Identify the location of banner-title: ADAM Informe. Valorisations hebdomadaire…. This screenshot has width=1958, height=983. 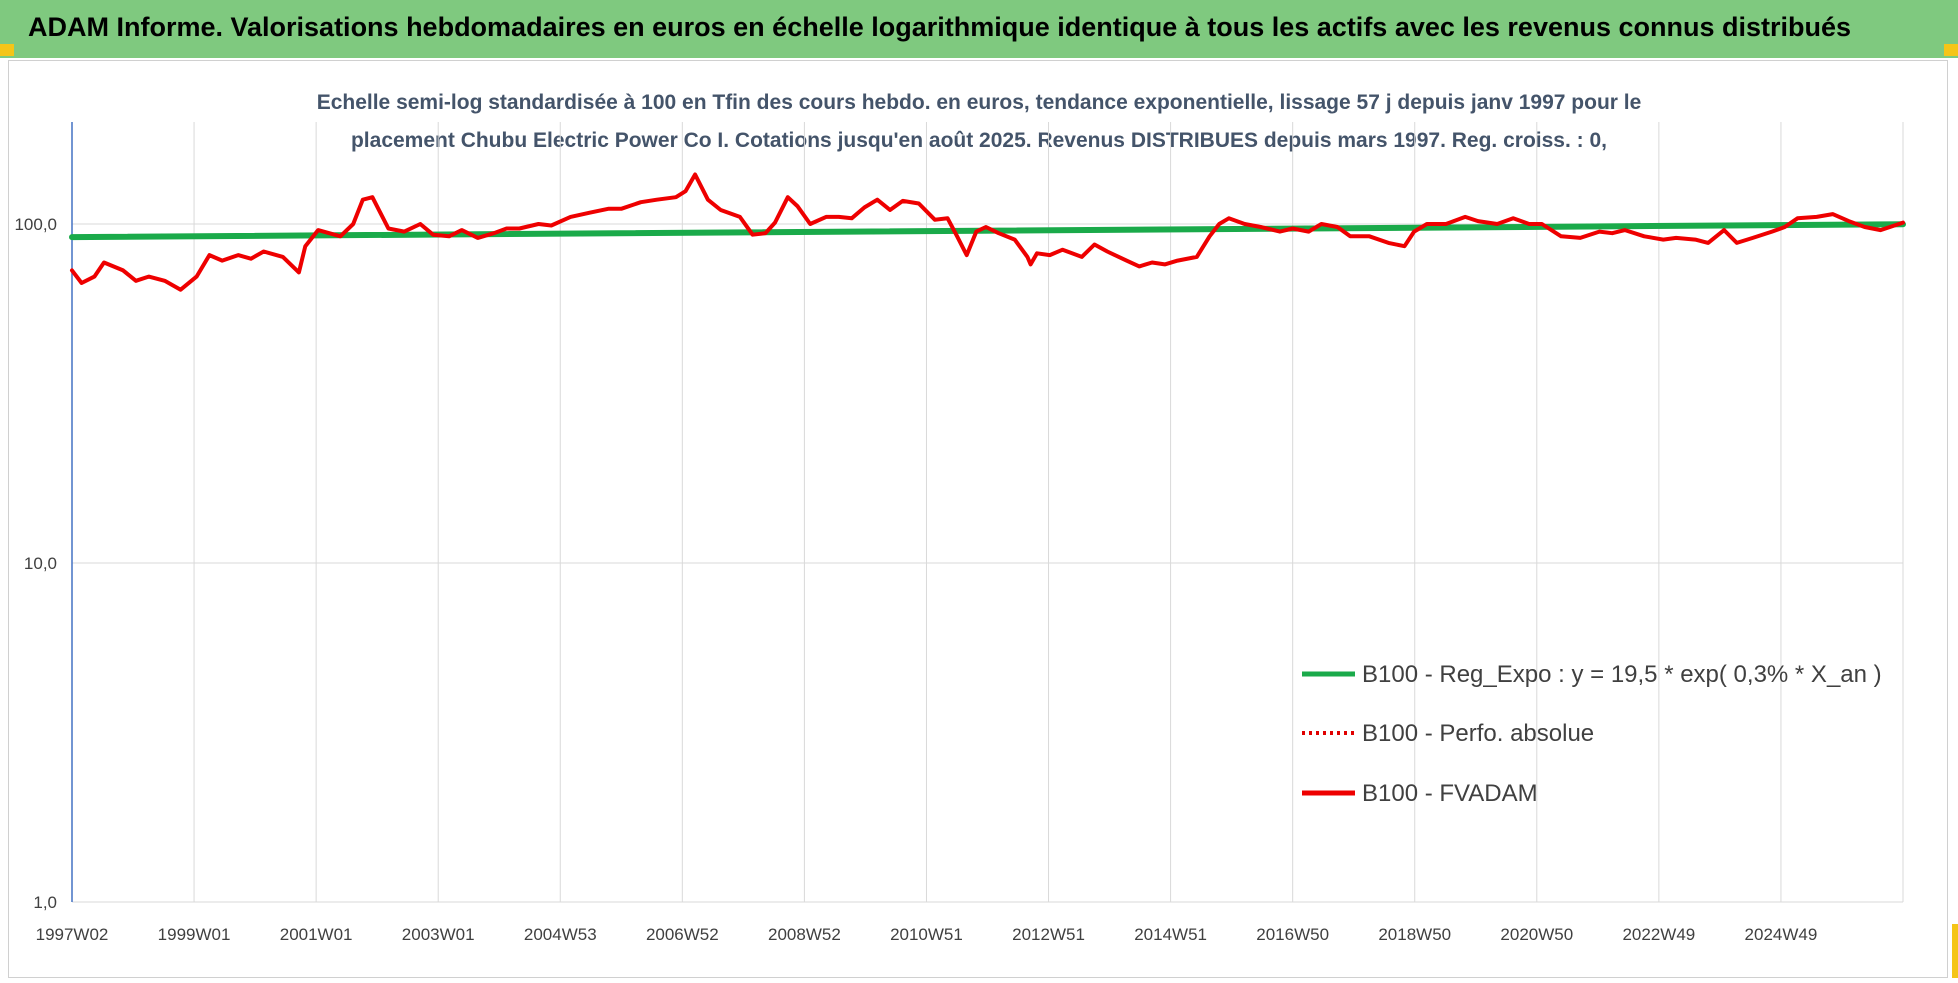
(940, 27).